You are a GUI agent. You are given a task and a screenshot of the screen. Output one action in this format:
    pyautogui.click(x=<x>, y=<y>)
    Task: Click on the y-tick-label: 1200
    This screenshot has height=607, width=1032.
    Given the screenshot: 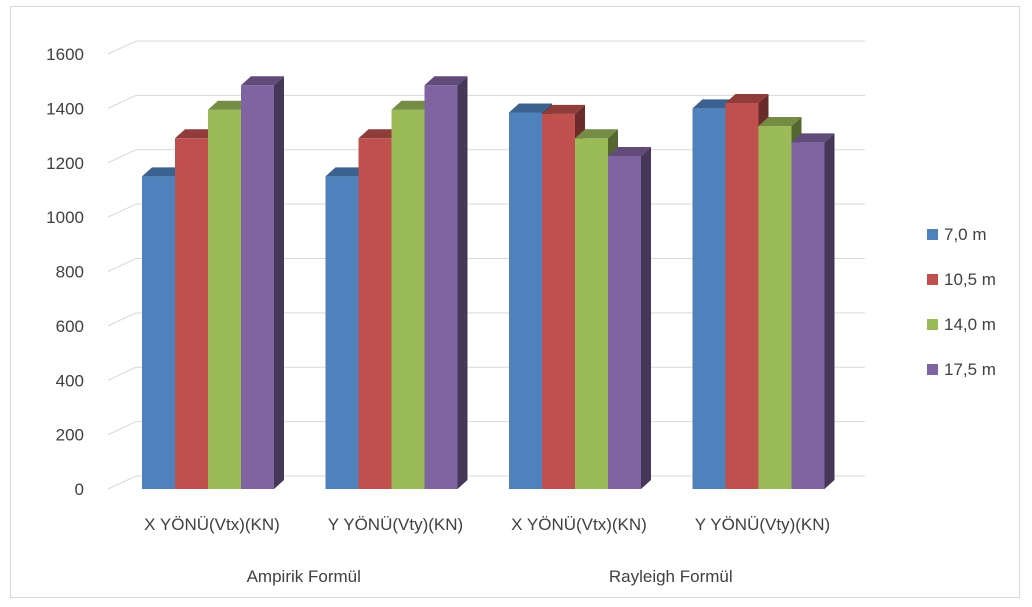 What is the action you would take?
    pyautogui.click(x=65, y=163)
    